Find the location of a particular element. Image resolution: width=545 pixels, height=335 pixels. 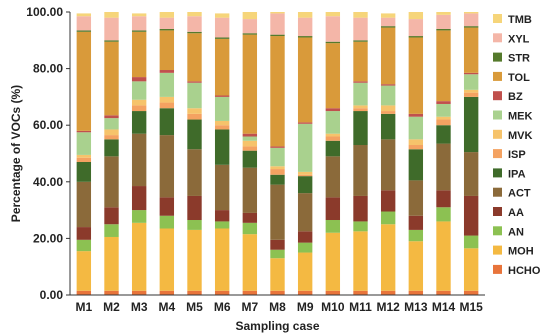

bar-segment-act-m5 is located at coordinates (194, 172).